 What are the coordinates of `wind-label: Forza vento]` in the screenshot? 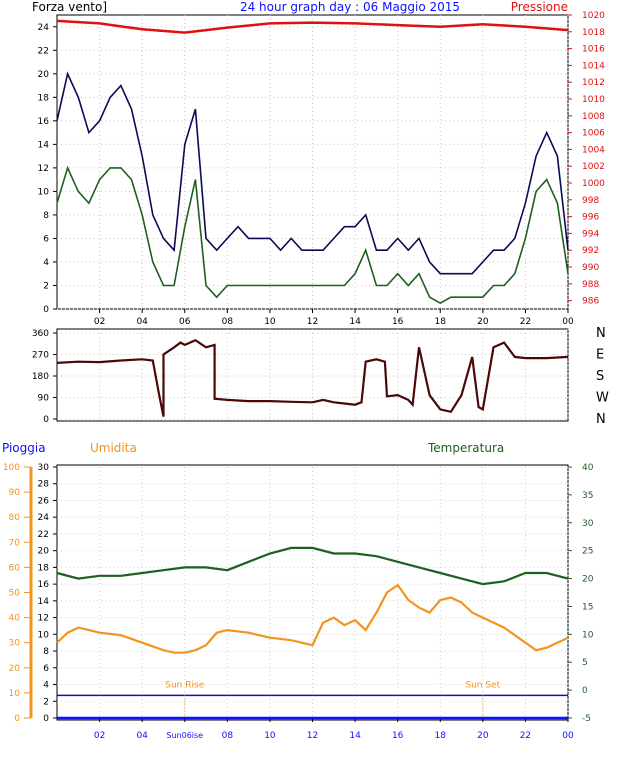 It's located at (69, 7).